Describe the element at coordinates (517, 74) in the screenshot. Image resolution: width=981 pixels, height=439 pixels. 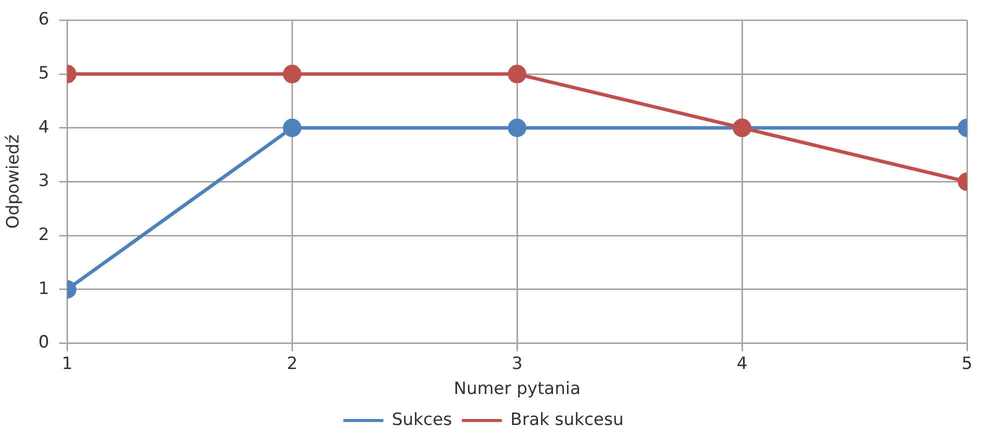
I see `point` at that location.